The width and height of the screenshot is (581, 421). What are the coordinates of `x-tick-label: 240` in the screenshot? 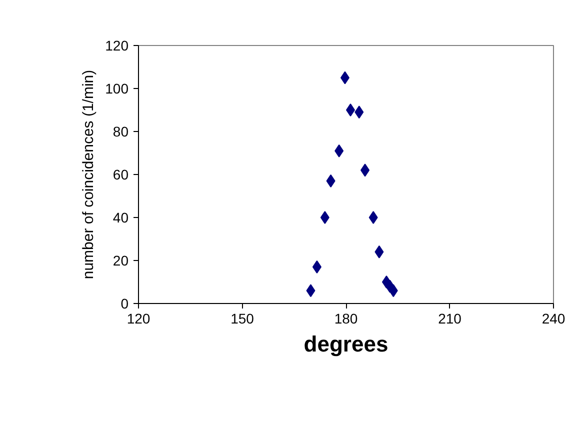 It's located at (554, 318).